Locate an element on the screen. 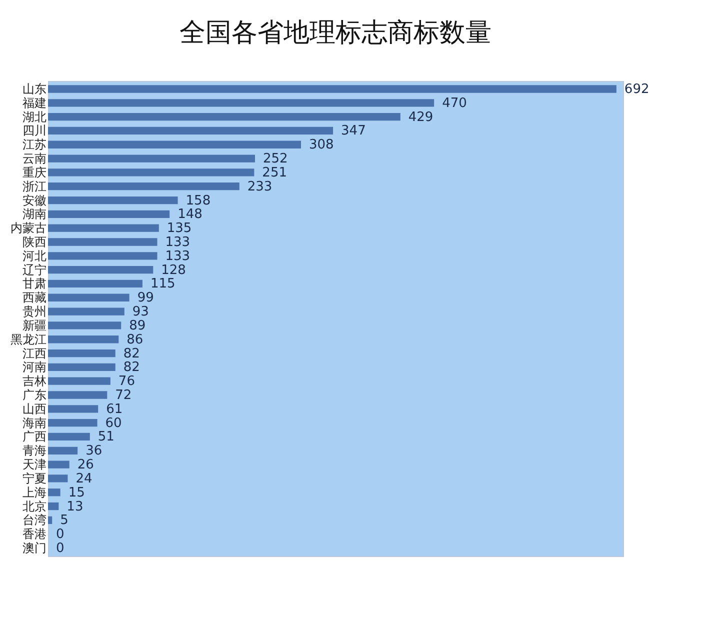  data-label: 251 is located at coordinates (275, 172).